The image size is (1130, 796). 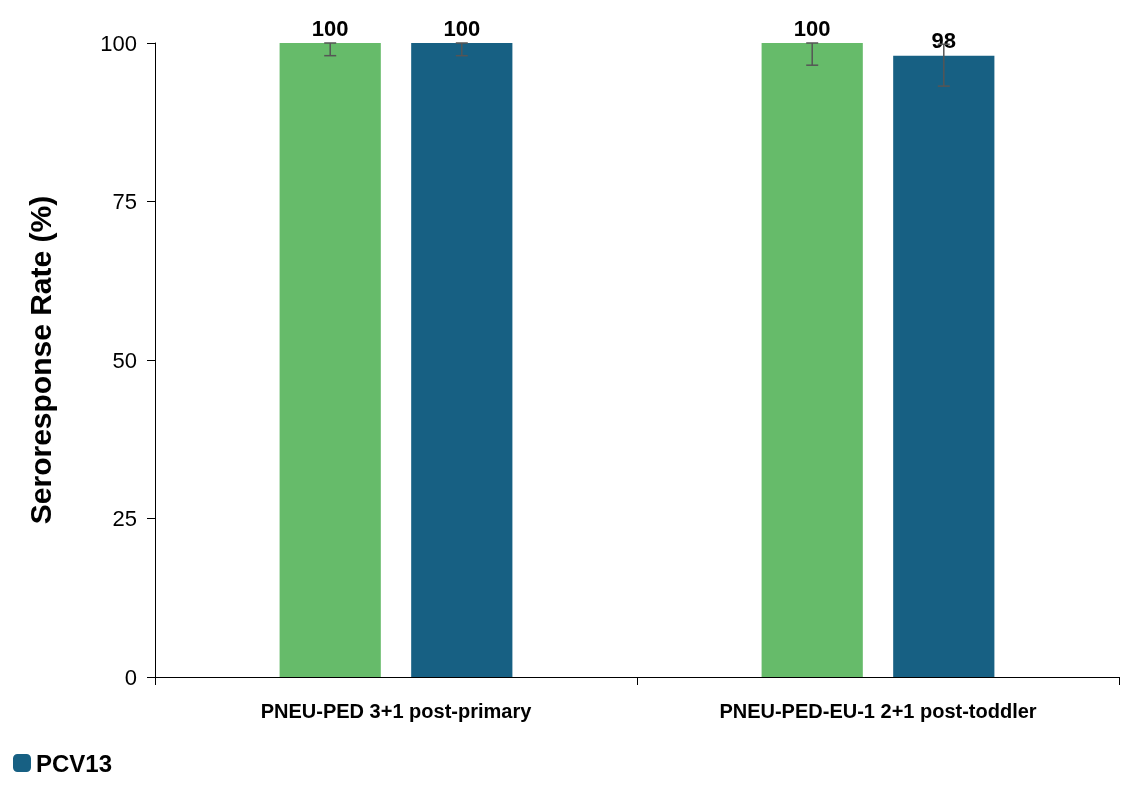 What do you see at coordinates (130, 677) in the screenshot?
I see `y-tick-label: 0` at bounding box center [130, 677].